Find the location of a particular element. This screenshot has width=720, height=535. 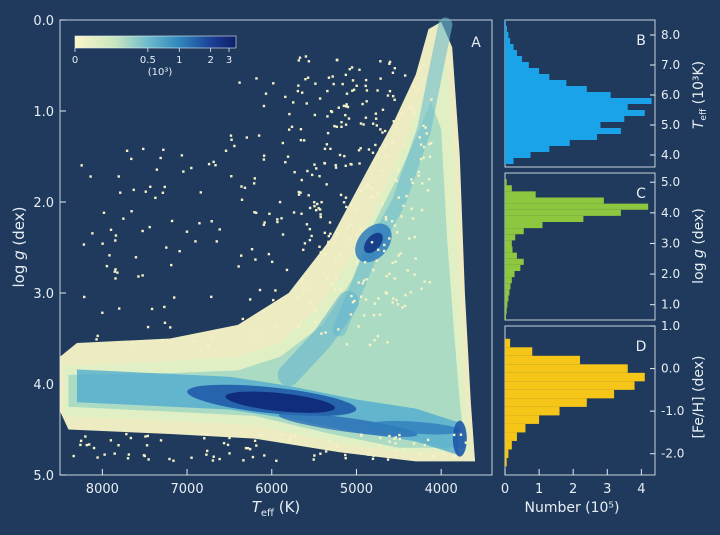

y-tick-label: -1.0 is located at coordinates (672, 411).